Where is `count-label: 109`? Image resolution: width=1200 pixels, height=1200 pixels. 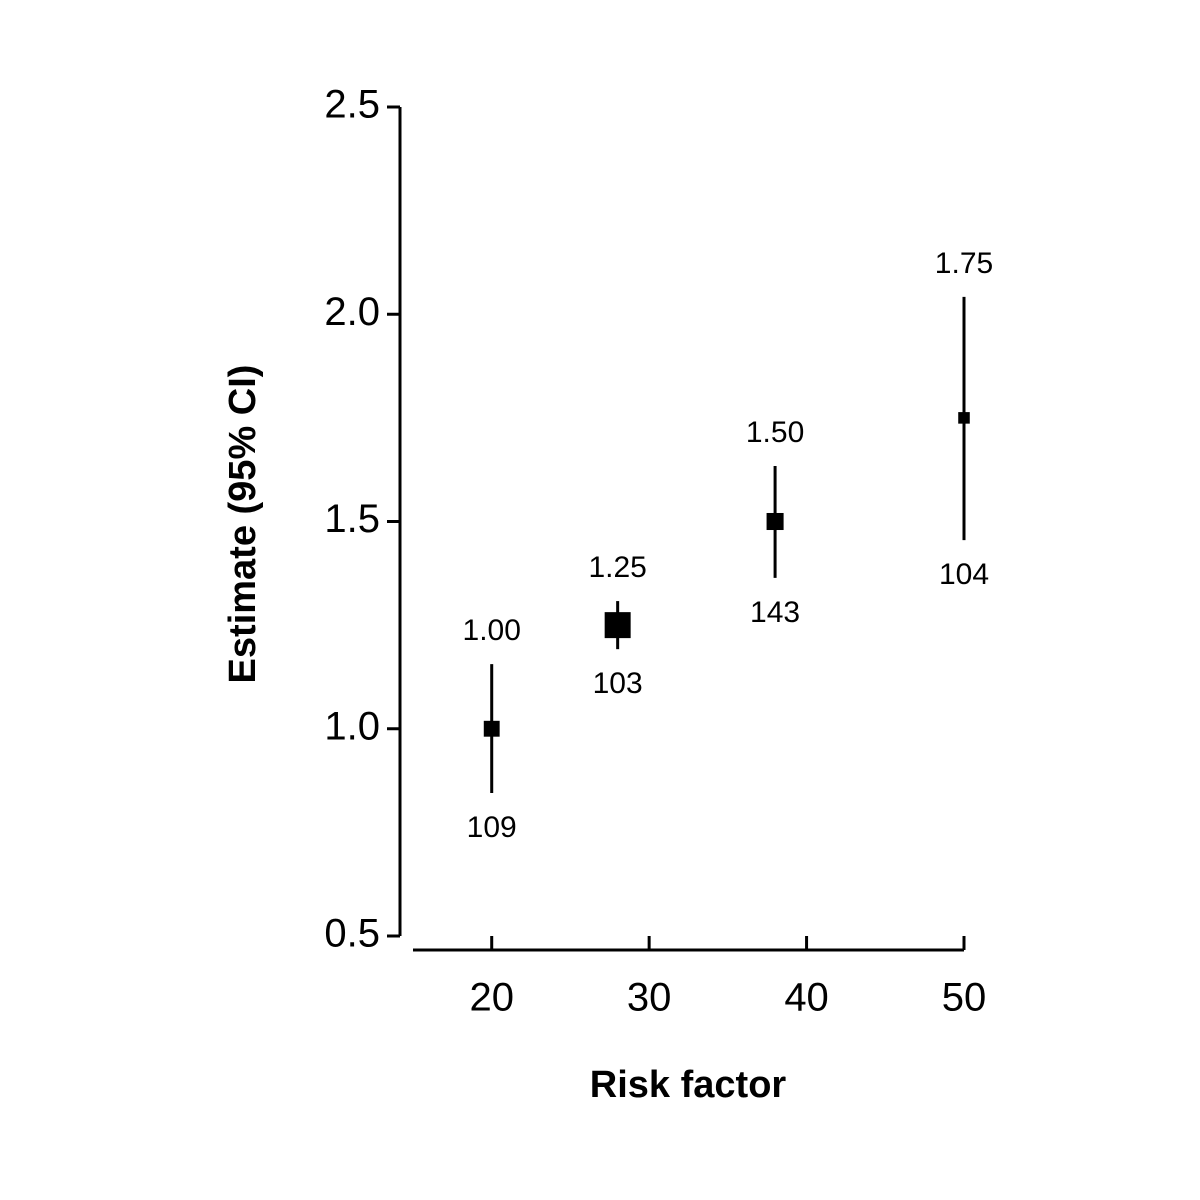
count-label: 109 is located at coordinates (492, 827).